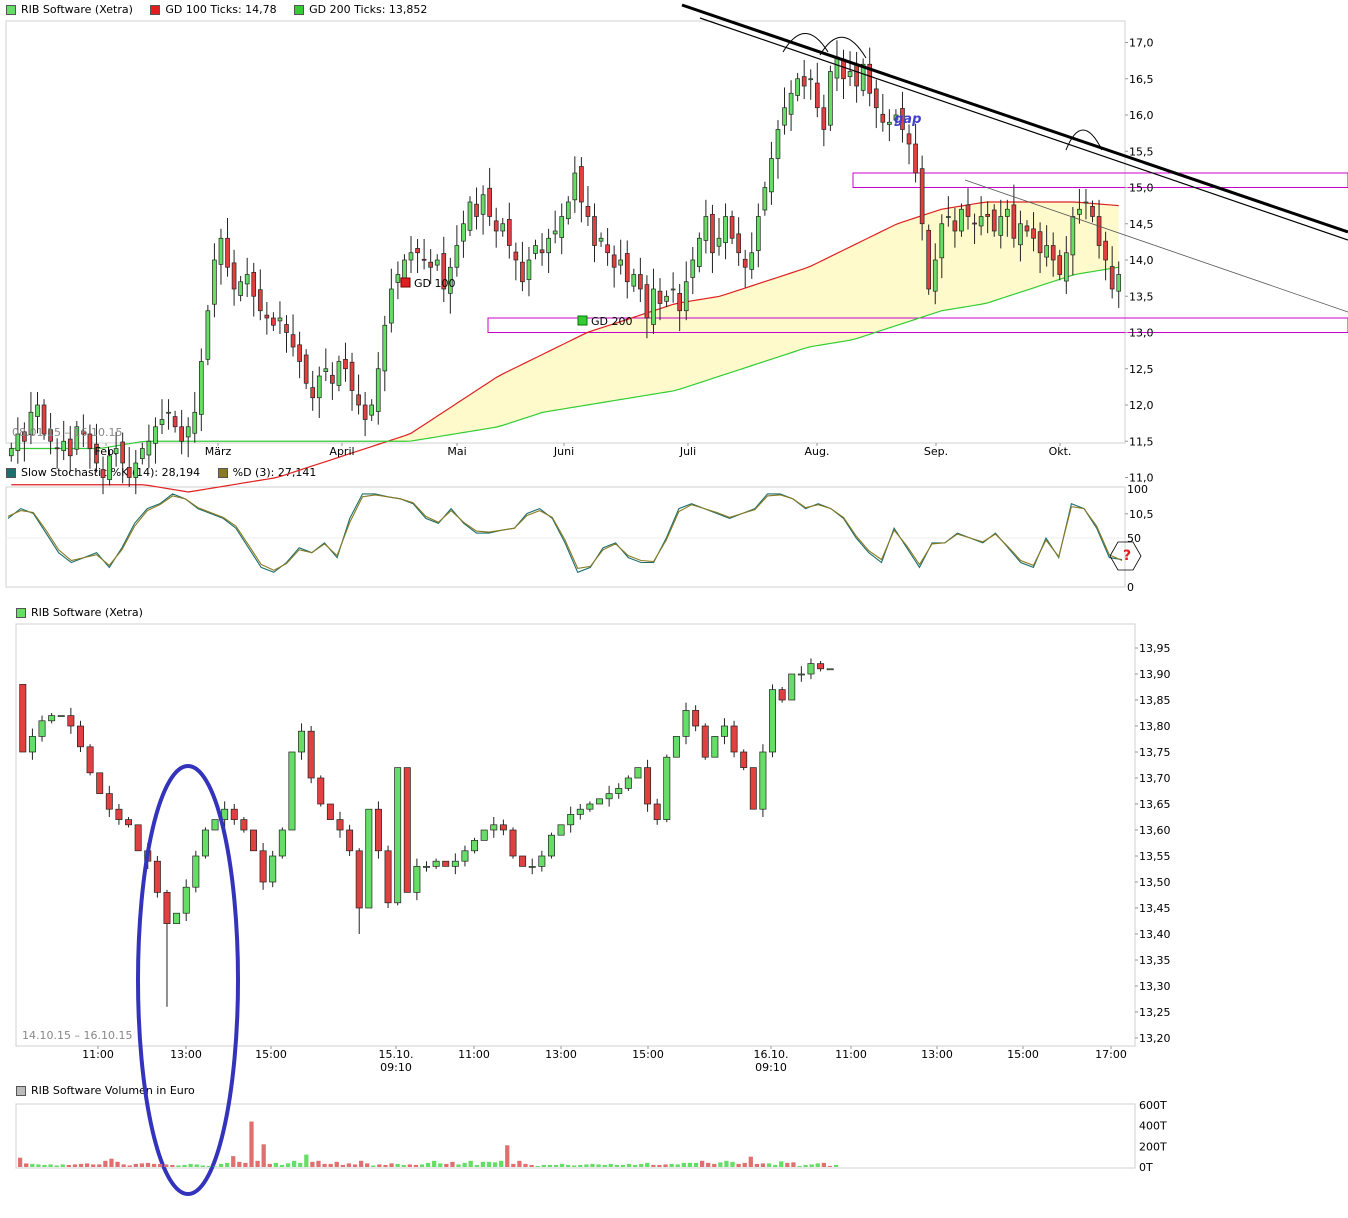 Image resolution: width=1348 pixels, height=1218 pixels. I want to click on intraday-x-tick-label: 11:00, so click(474, 1054).